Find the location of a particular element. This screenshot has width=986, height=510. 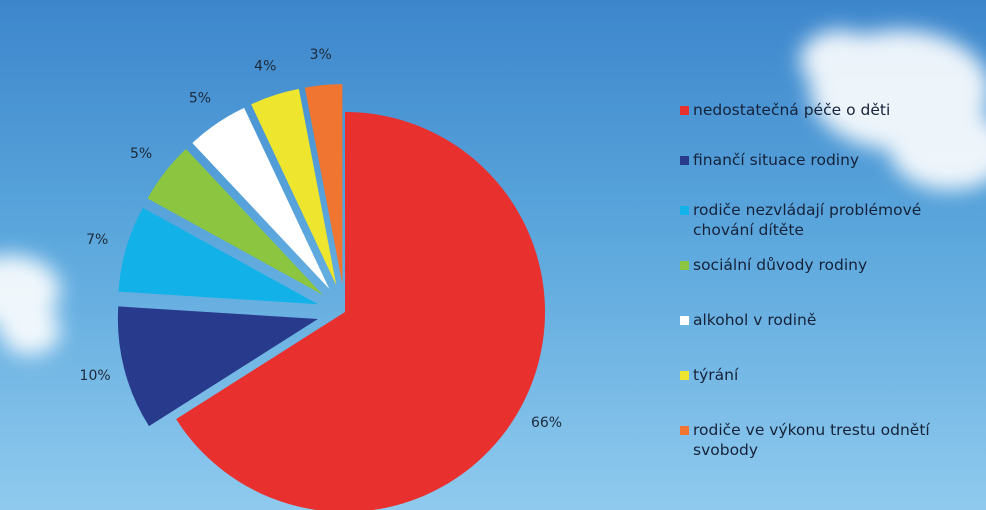

value-label: 7% is located at coordinates (97, 240).